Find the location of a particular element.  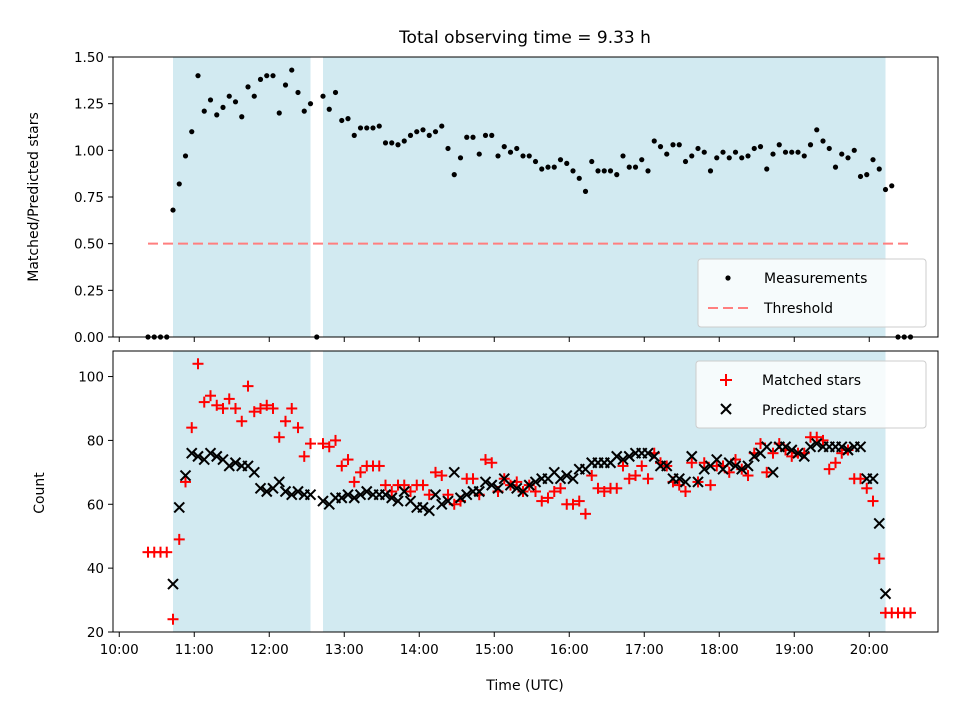

y-tick-label: 80 is located at coordinates (95, 441).